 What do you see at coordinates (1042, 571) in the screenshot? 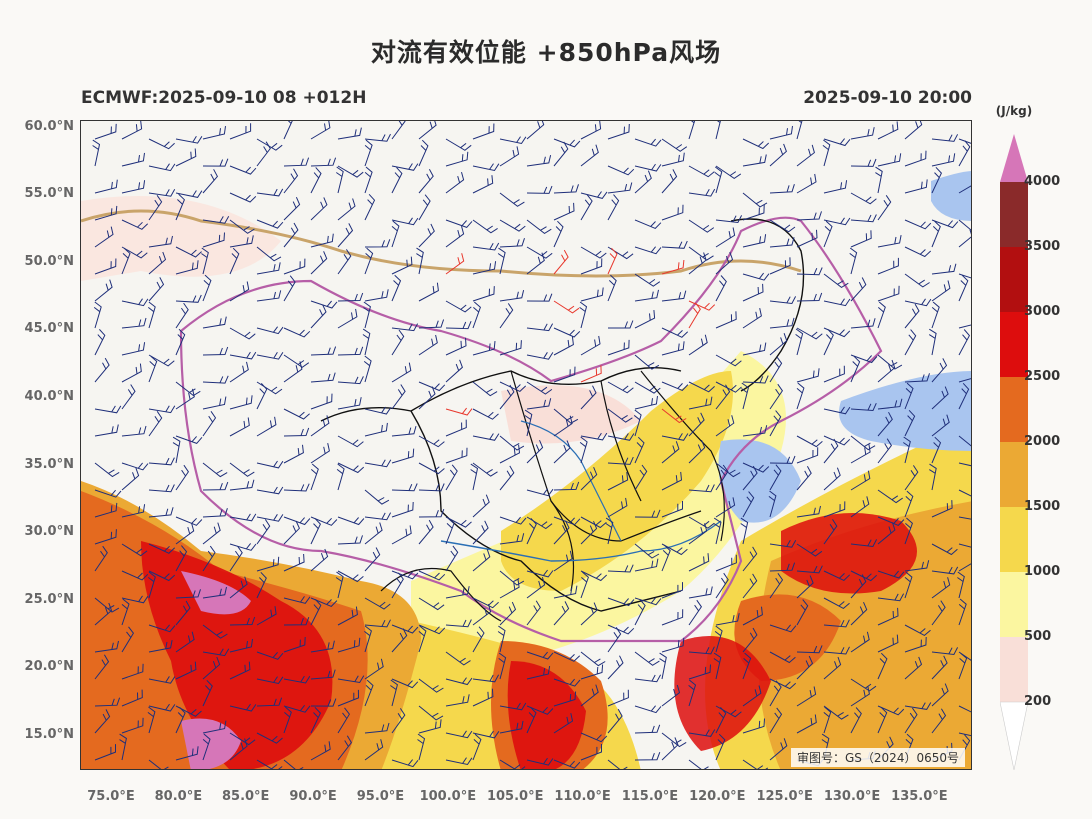
I see `colorbar-tick-label: 1000` at bounding box center [1042, 571].